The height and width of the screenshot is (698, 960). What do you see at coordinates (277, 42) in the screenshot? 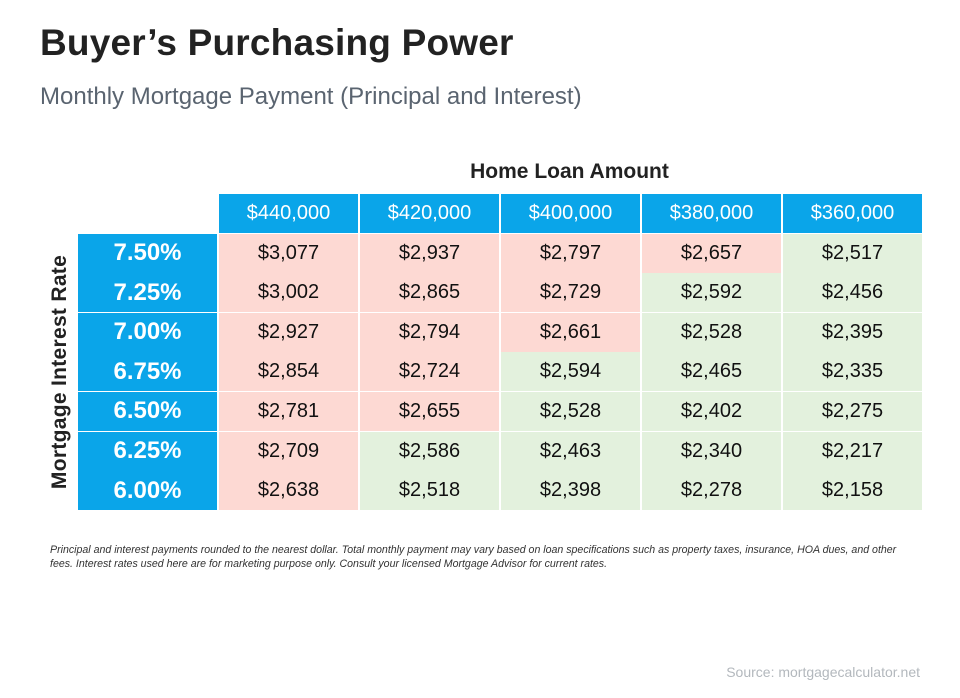
I see `page-title: Buyer’s Purchasing Power` at bounding box center [277, 42].